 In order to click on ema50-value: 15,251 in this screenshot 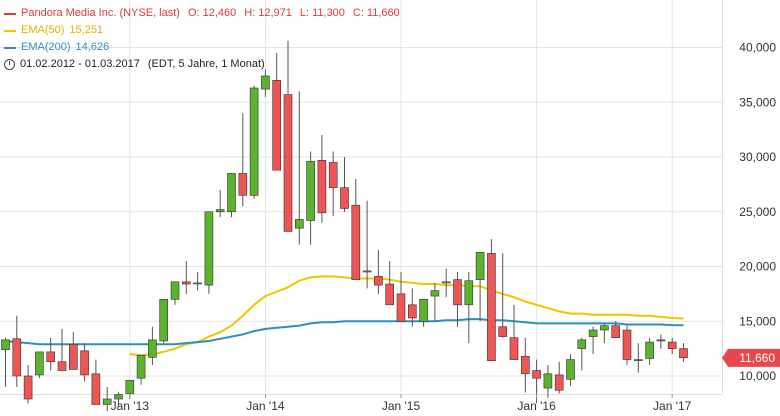, I will do `click(86, 30)`.